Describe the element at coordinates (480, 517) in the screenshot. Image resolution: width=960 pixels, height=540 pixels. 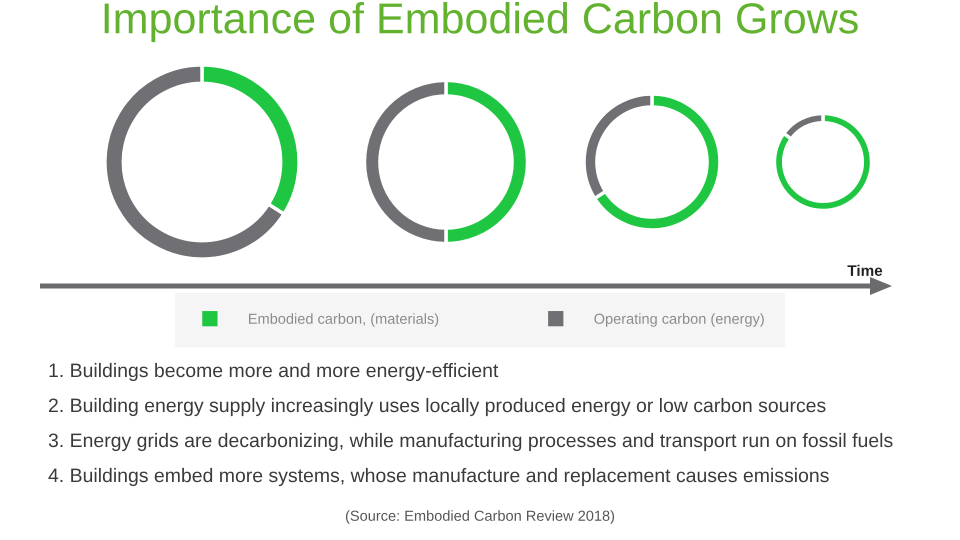
I see `text: (Source: Embodied Carbon Review 2018)` at that location.